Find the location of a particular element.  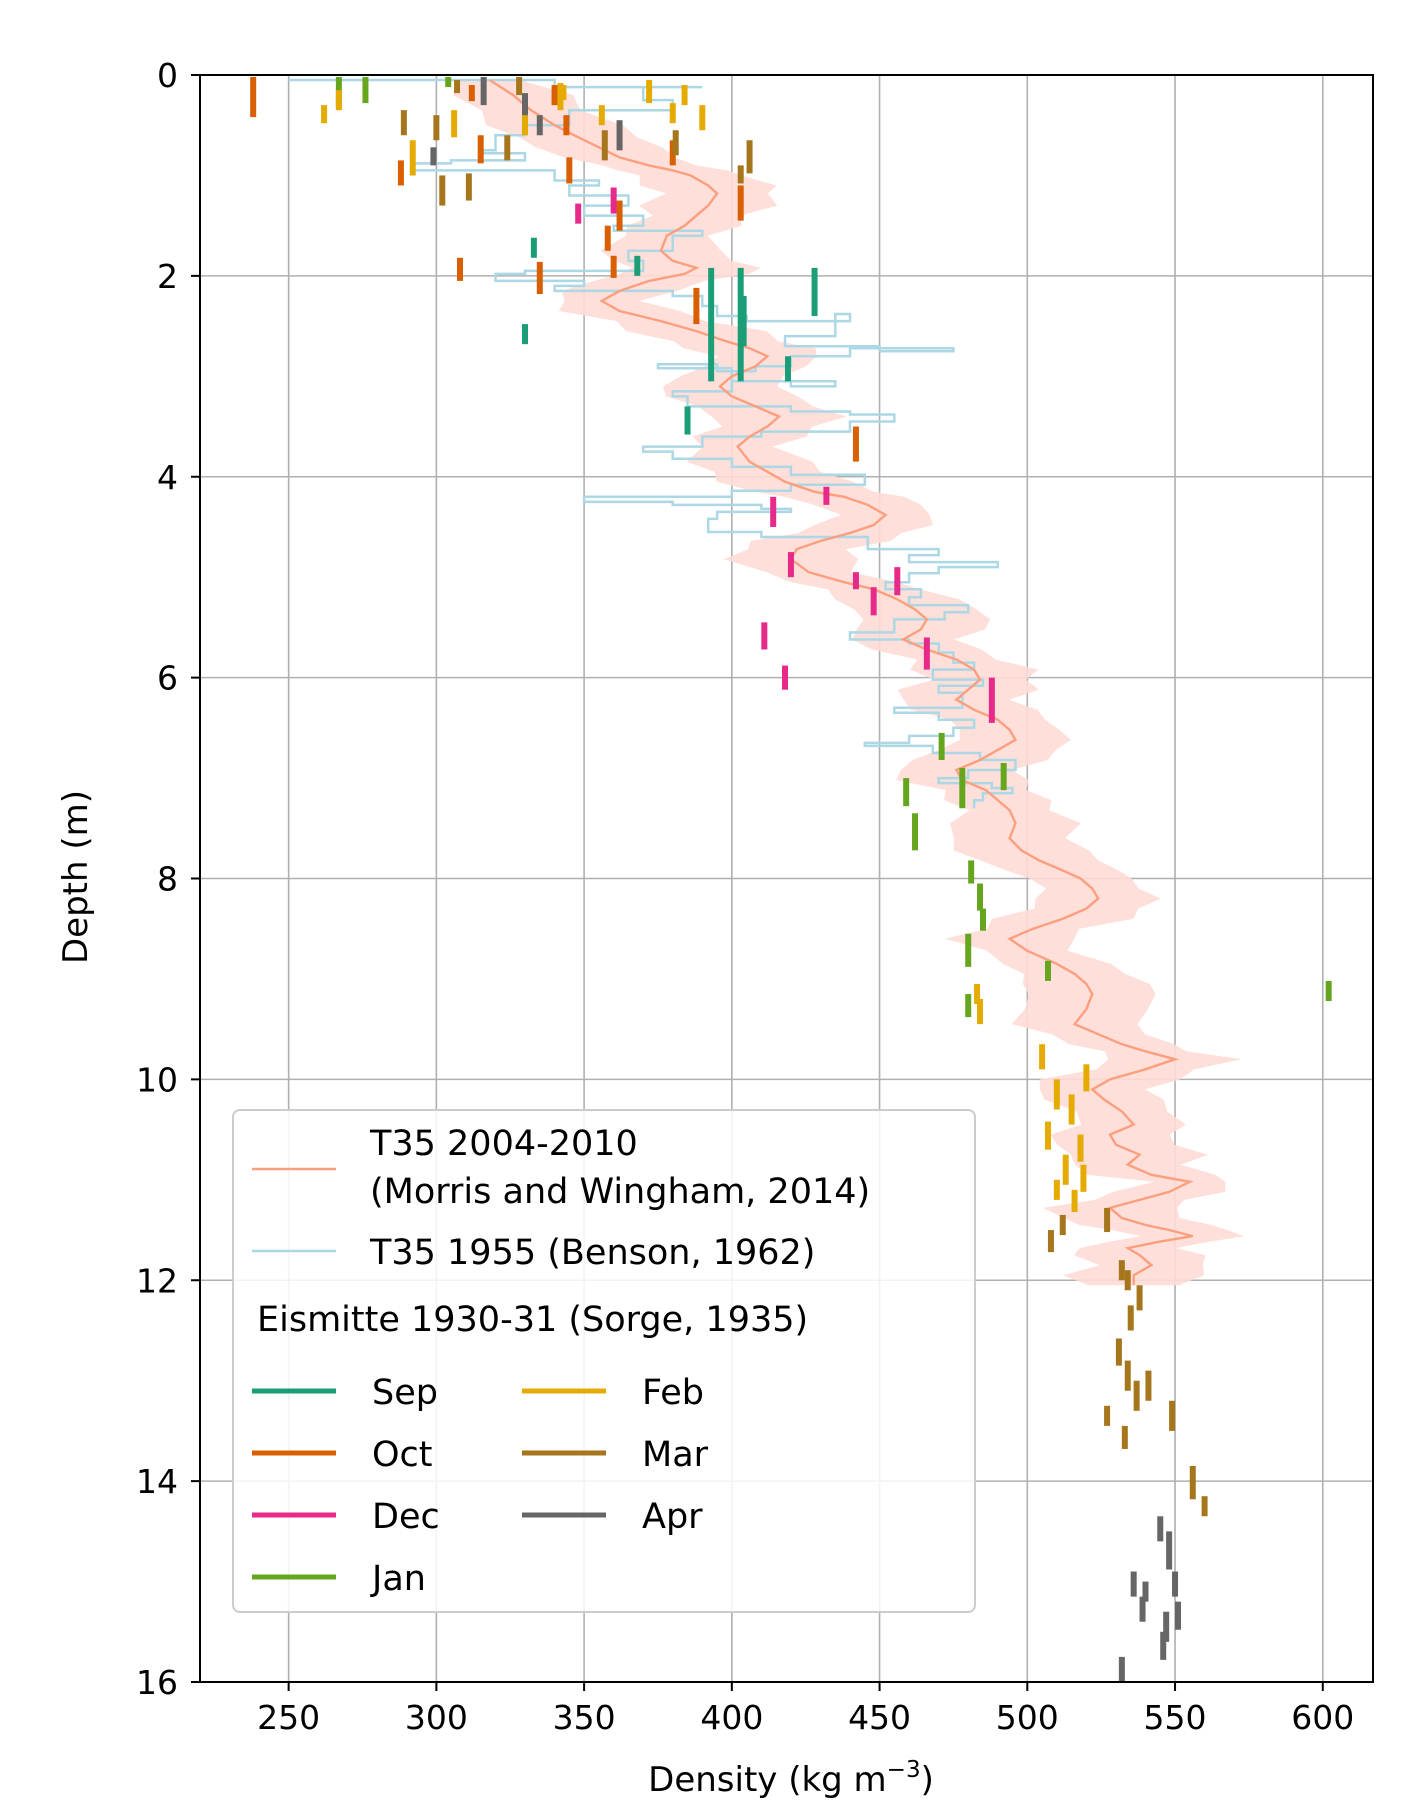

x-tick-label: 350 is located at coordinates (584, 1717).